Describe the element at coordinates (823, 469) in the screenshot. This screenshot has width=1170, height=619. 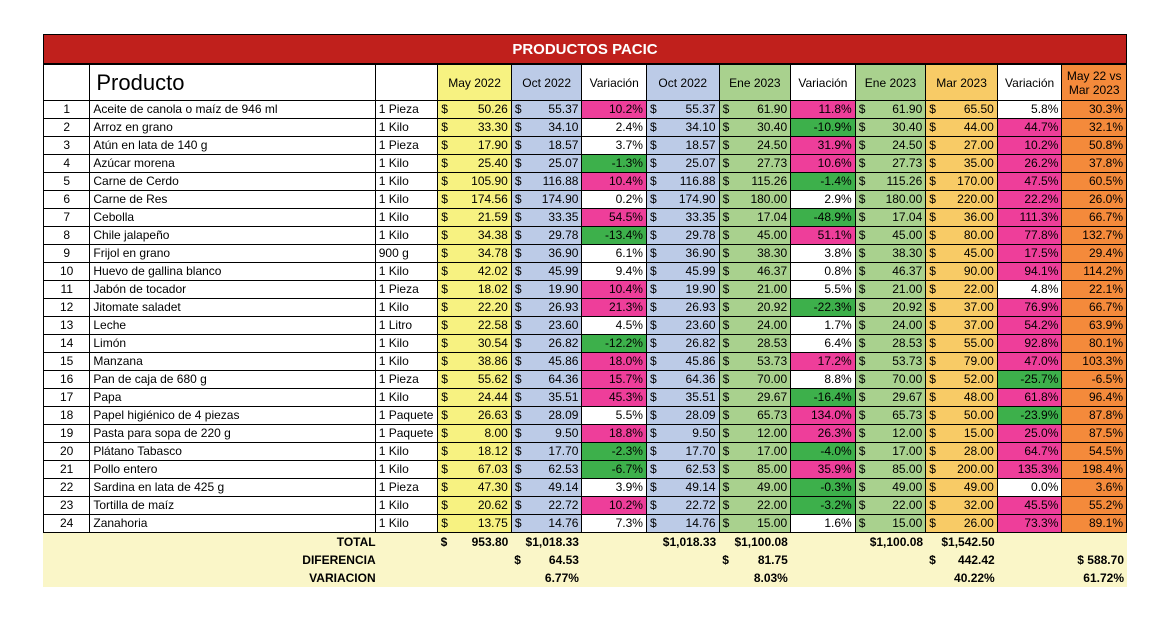
I see `variacion-2-cell: 35.9%` at that location.